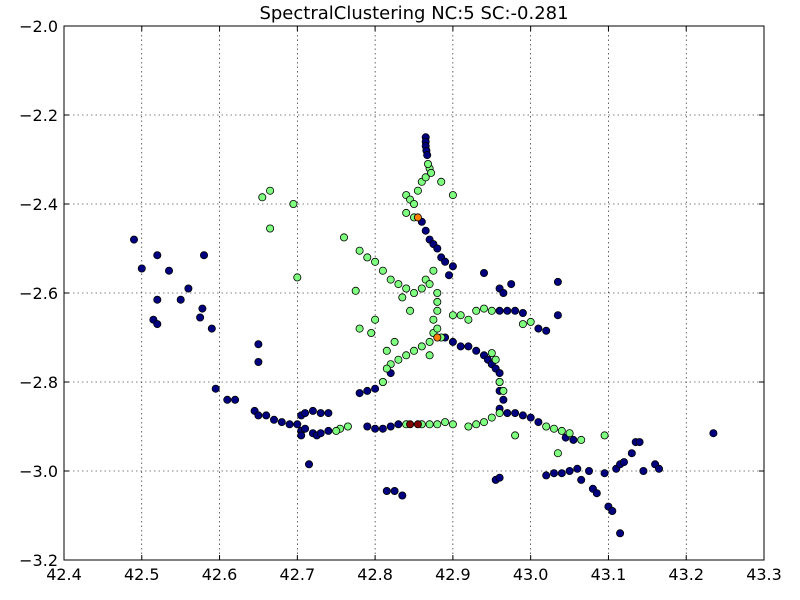  I want to click on y-tick-label: −2.2, so click(38, 115).